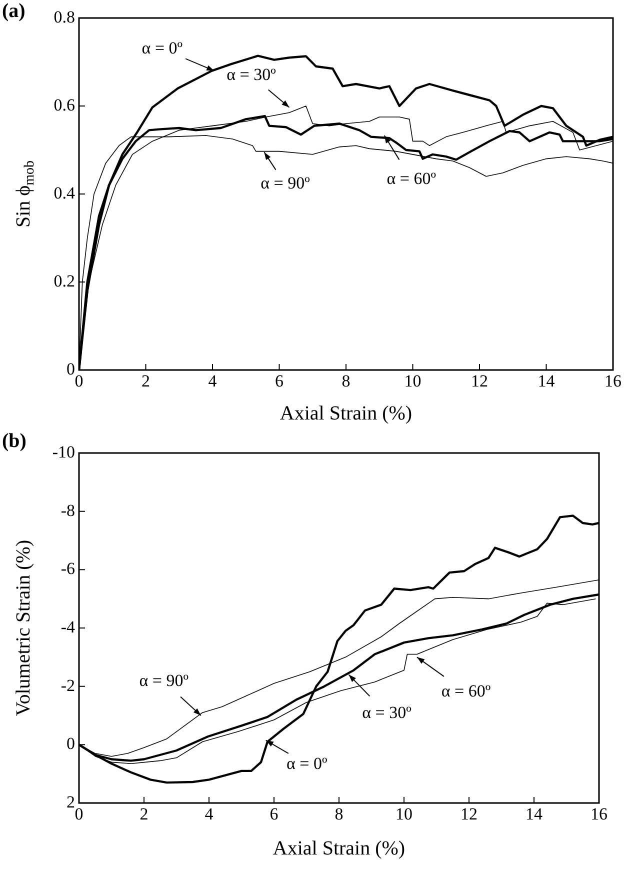 The width and height of the screenshot is (626, 875). Describe the element at coordinates (25, 194) in the screenshot. I see `y-axis-title: Sin ϕmob` at that location.